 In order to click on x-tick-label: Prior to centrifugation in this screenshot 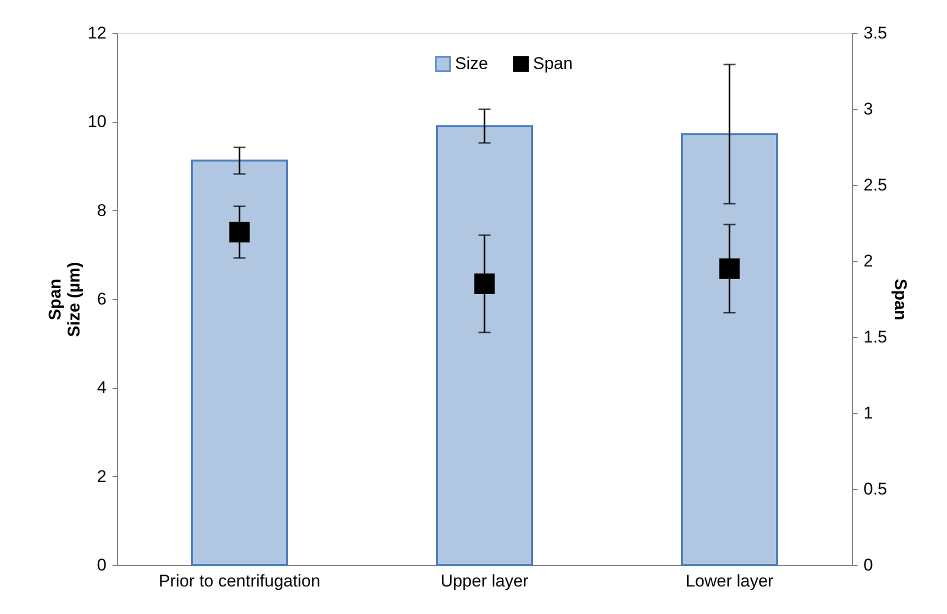, I will do `click(239, 581)`.